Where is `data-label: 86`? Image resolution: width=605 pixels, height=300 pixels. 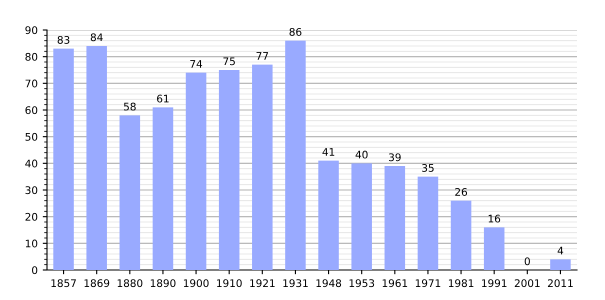
data-label: 86 is located at coordinates (296, 32).